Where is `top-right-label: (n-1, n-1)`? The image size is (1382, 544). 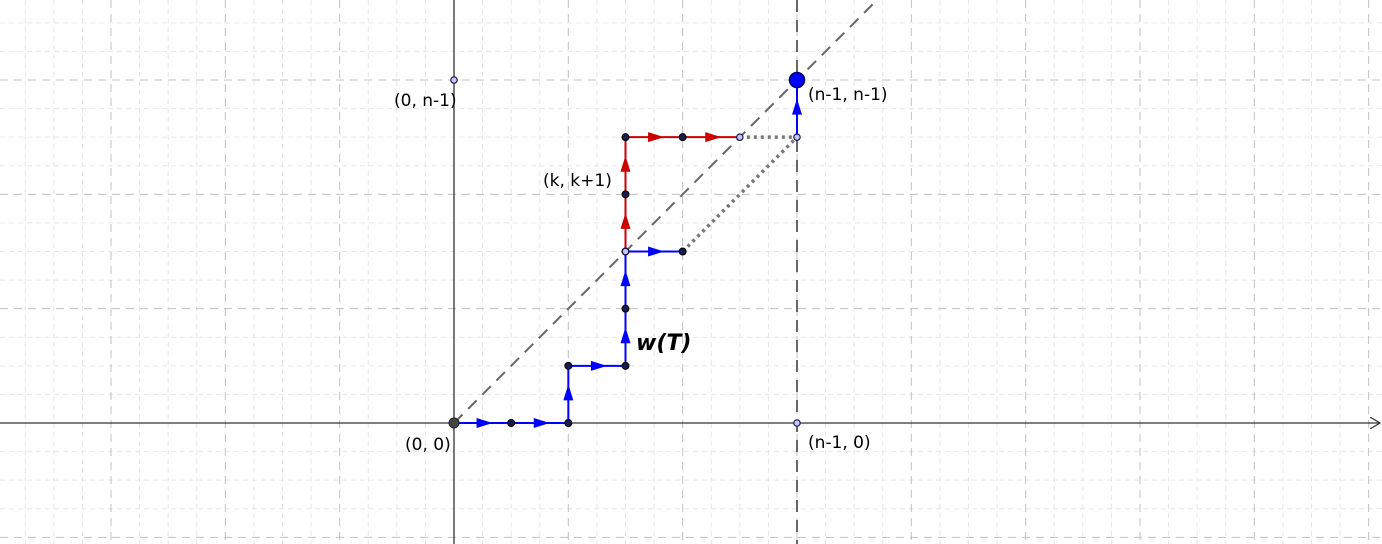
top-right-label: (n-1, n-1) is located at coordinates (848, 95).